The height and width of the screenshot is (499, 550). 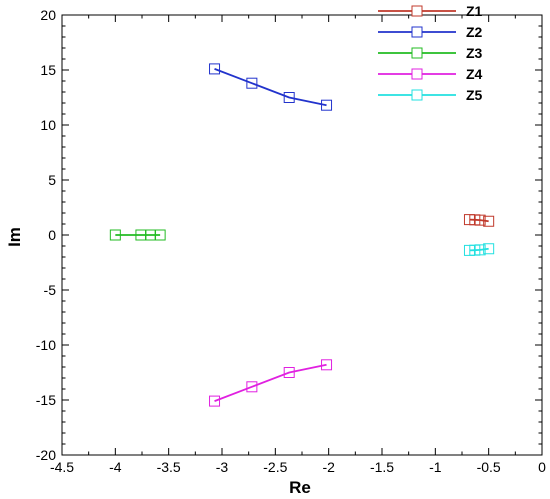 I want to click on x-tick-label: -3.5, so click(x=169, y=467).